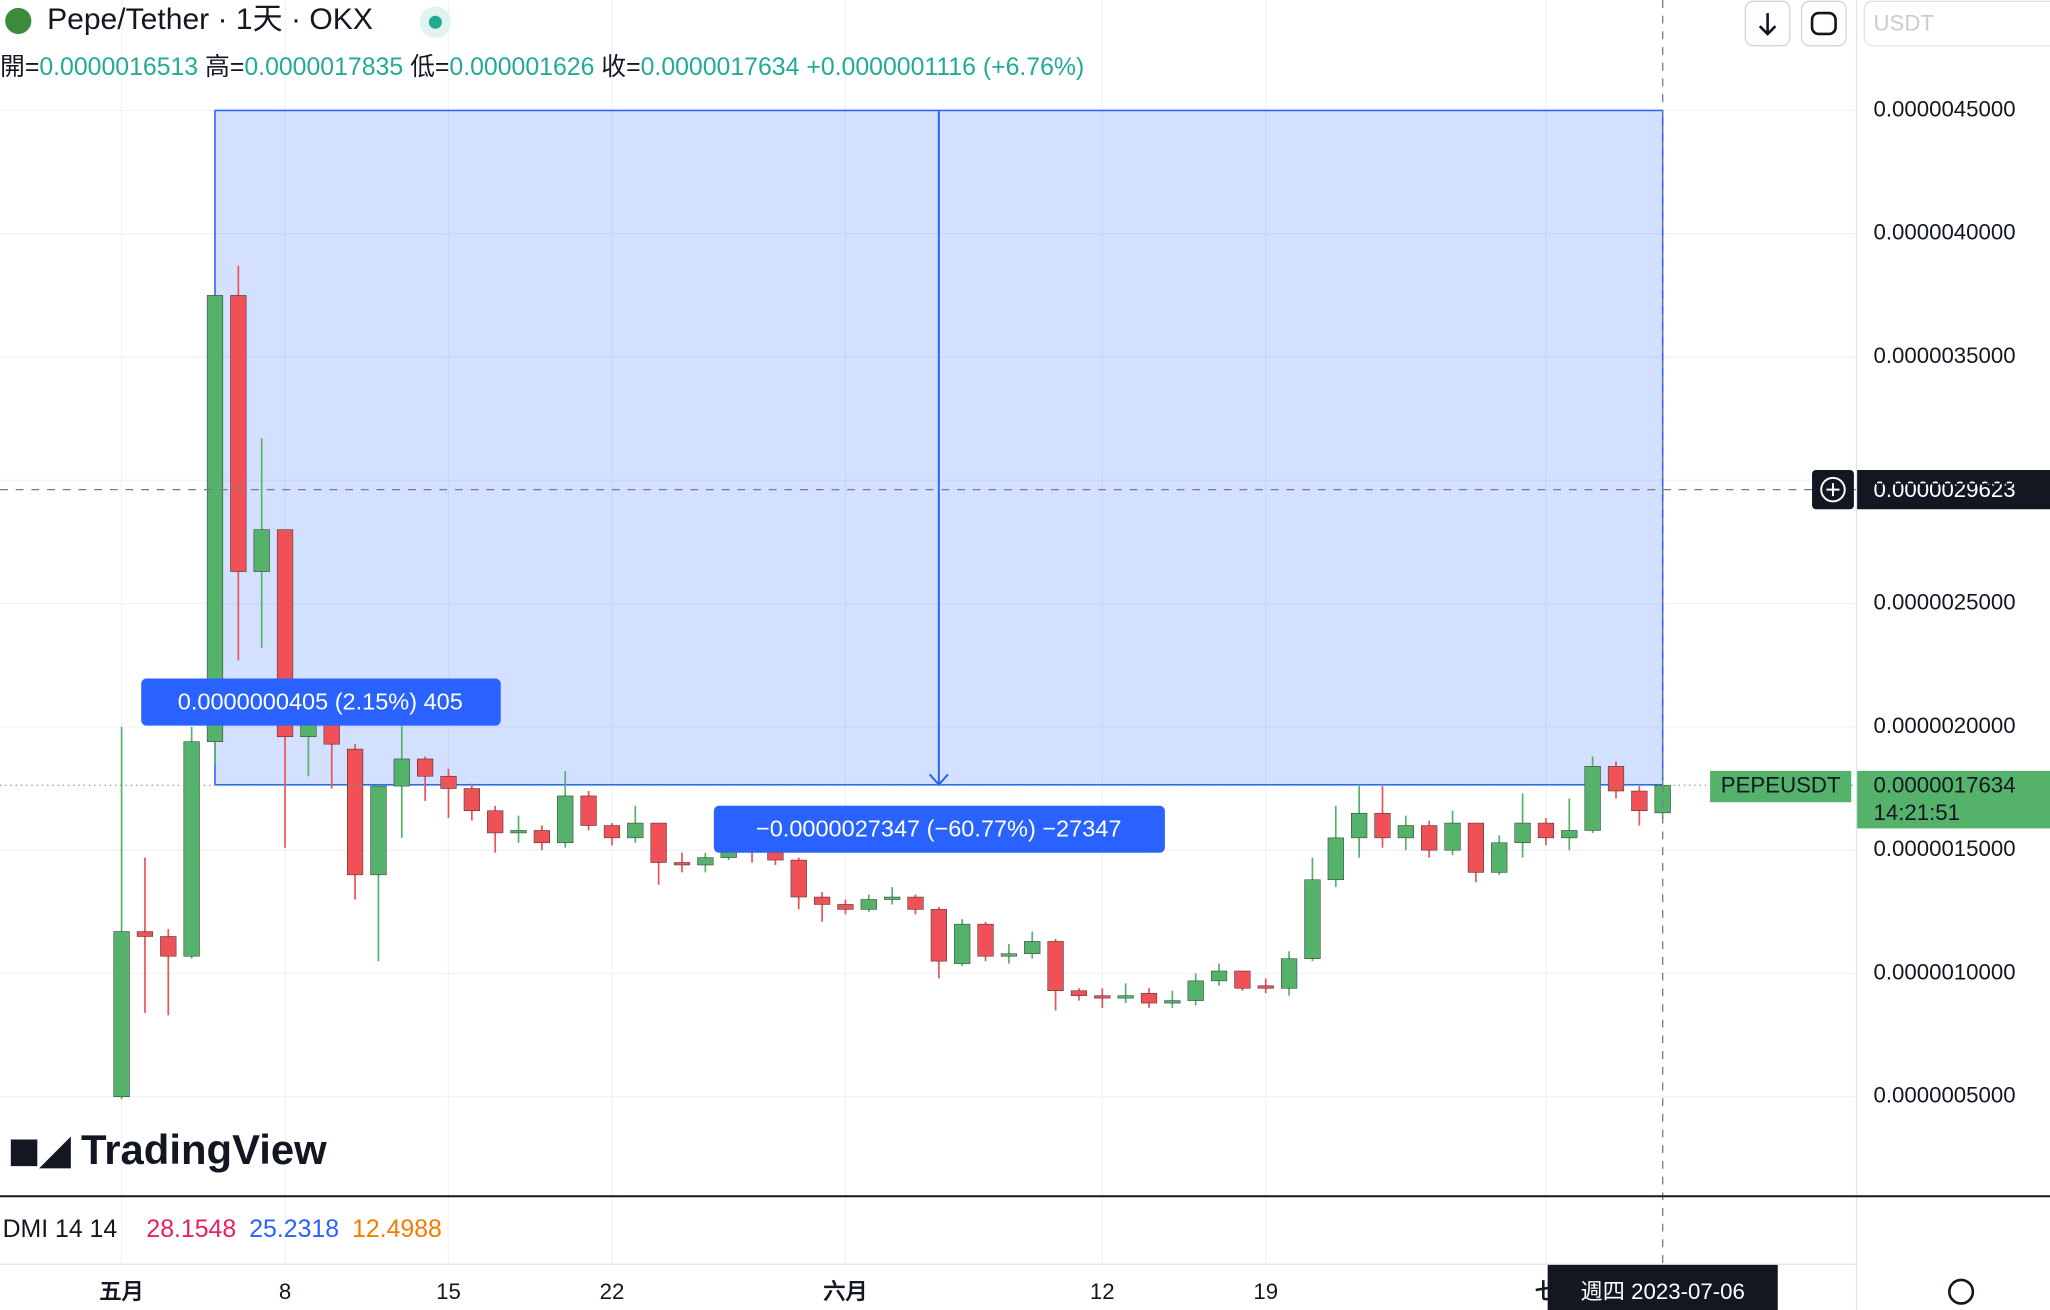 The width and height of the screenshot is (2050, 1310). I want to click on indicator-value: 12.4988, so click(397, 1229).